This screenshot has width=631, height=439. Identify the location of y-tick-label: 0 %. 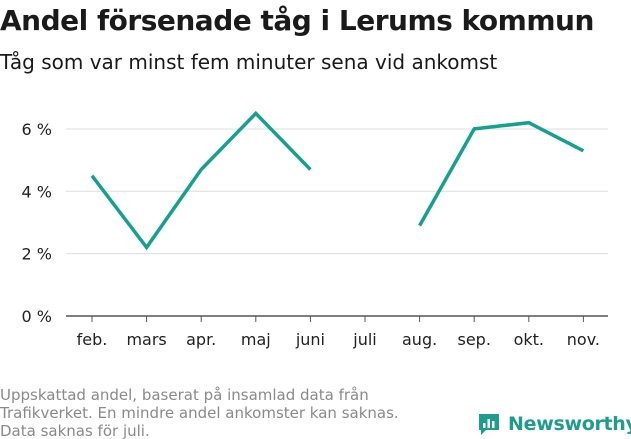
(37, 316).